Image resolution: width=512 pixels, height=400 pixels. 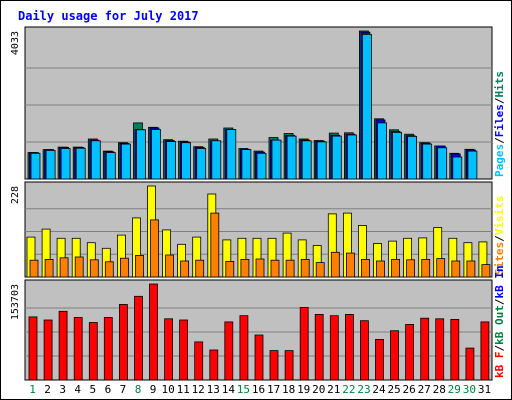 I want to click on legend-top: Pages/Files/Hits, so click(x=499, y=124).